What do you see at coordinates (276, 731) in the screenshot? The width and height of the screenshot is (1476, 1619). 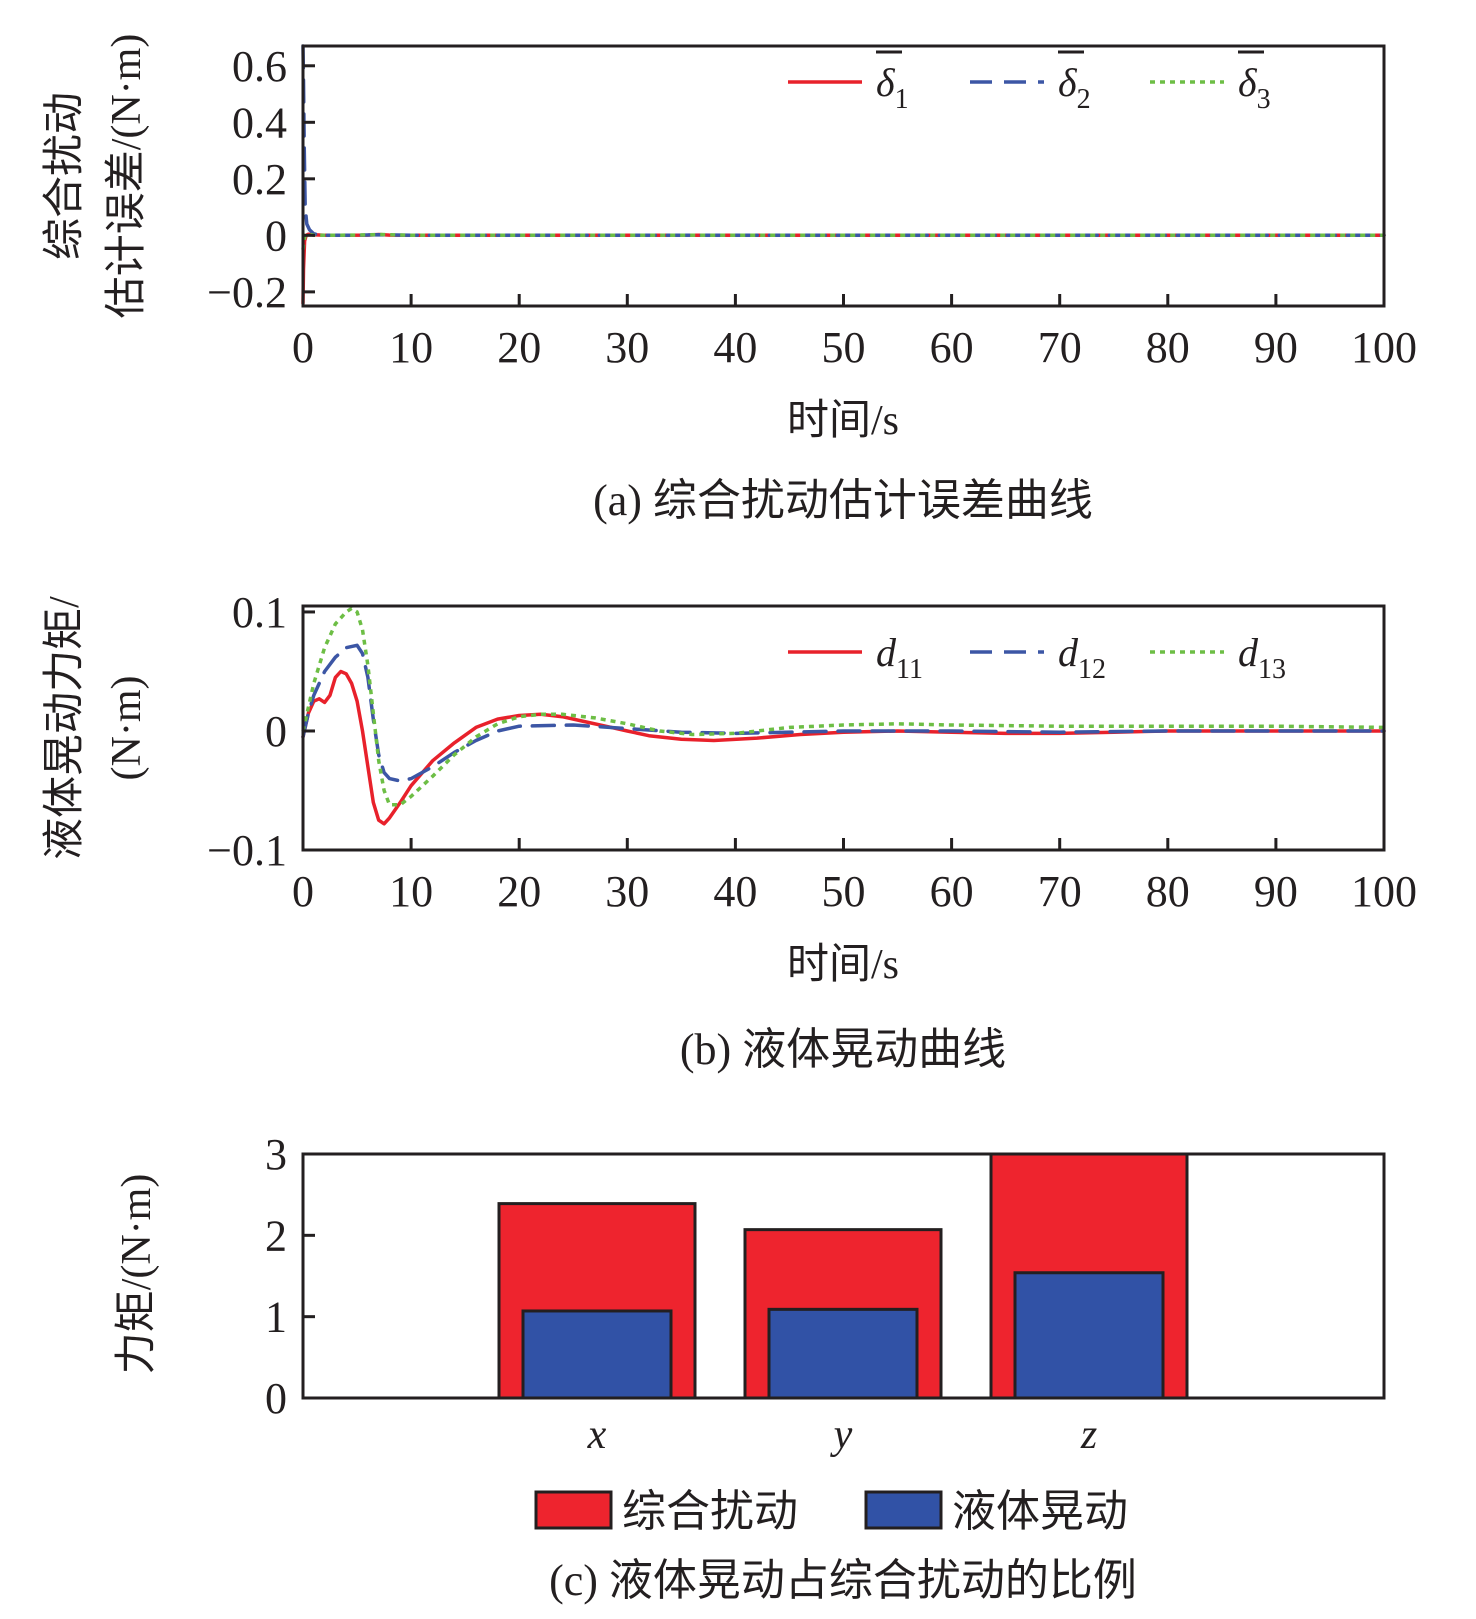 I see `panel-b-y-tick-label: 0` at bounding box center [276, 731].